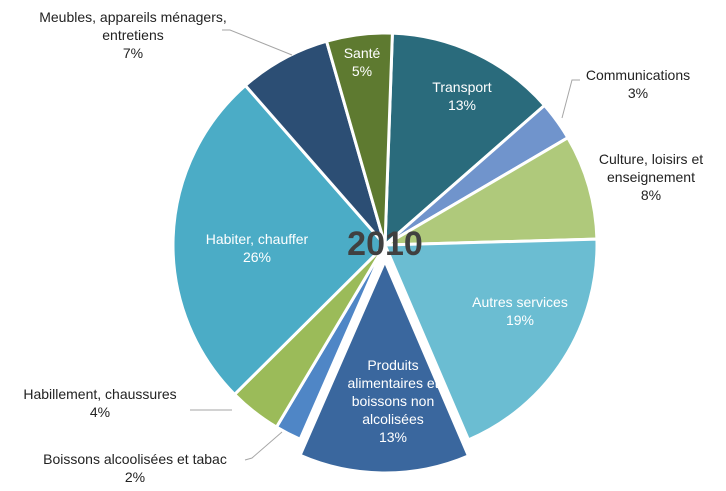  Describe the element at coordinates (133, 26) in the screenshot. I see `slice-name: Meubles, appareils ménagers, entretiens` at that location.